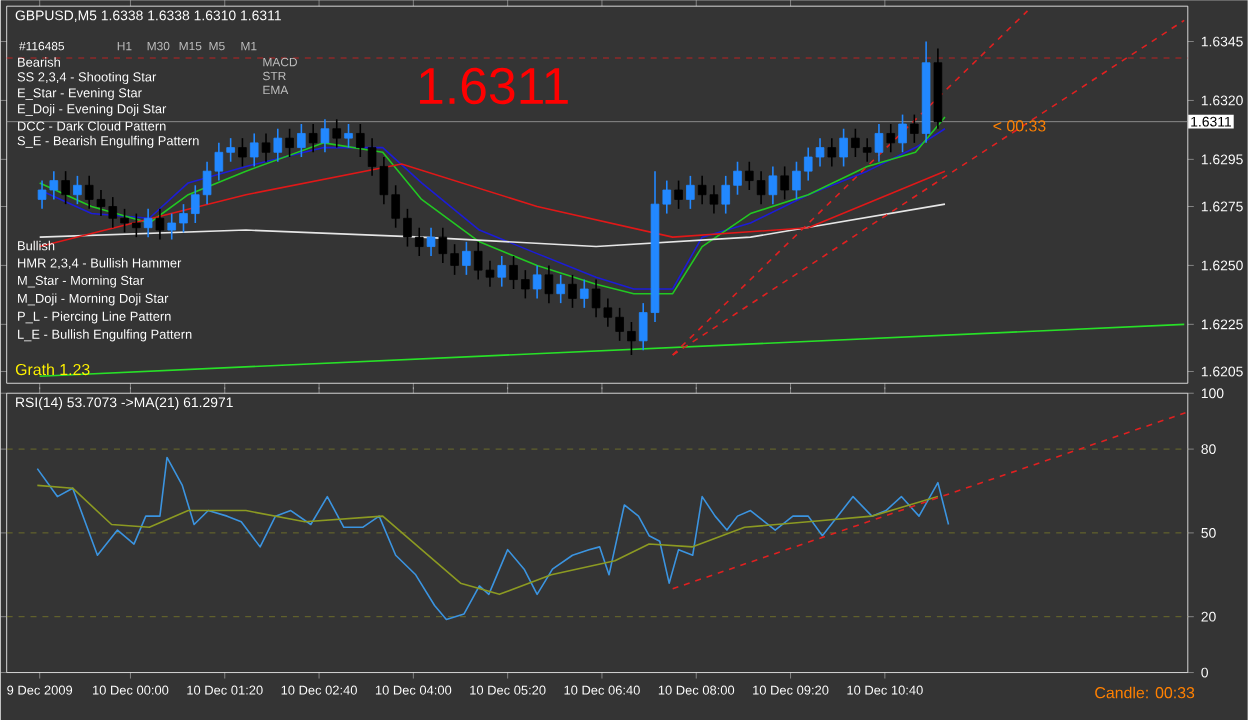 The height and width of the screenshot is (720, 1250). I want to click on annotation: 1.6311, so click(494, 86).